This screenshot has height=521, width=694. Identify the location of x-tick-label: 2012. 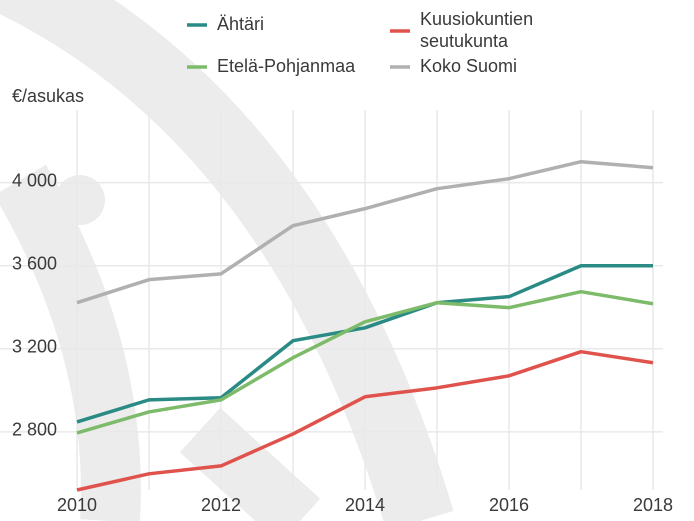
(221, 505).